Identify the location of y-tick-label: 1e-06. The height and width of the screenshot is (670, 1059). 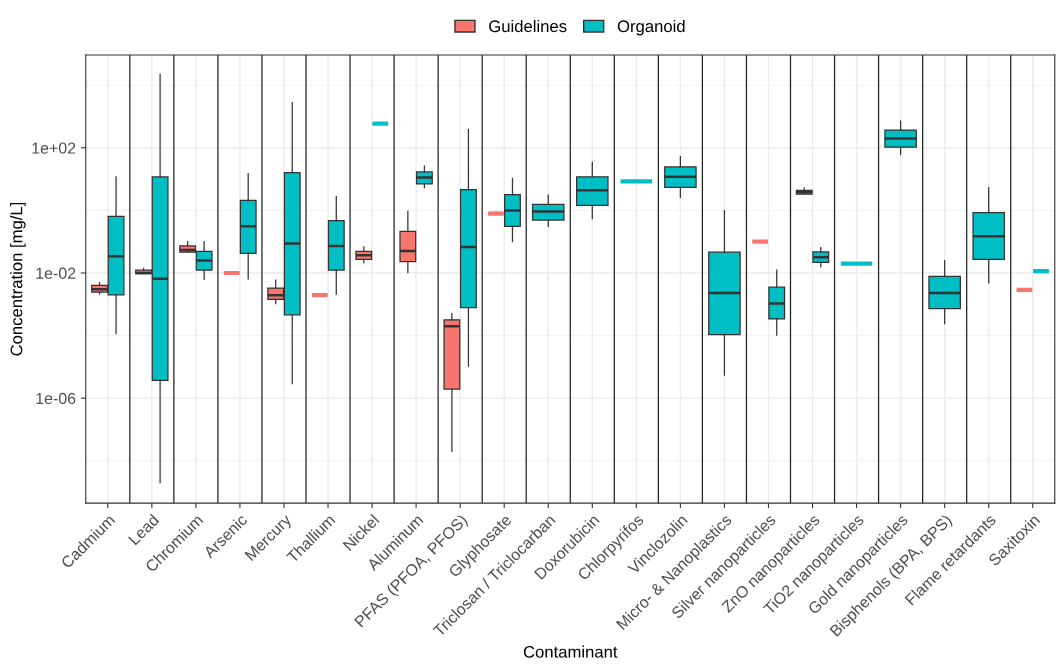
(56, 398).